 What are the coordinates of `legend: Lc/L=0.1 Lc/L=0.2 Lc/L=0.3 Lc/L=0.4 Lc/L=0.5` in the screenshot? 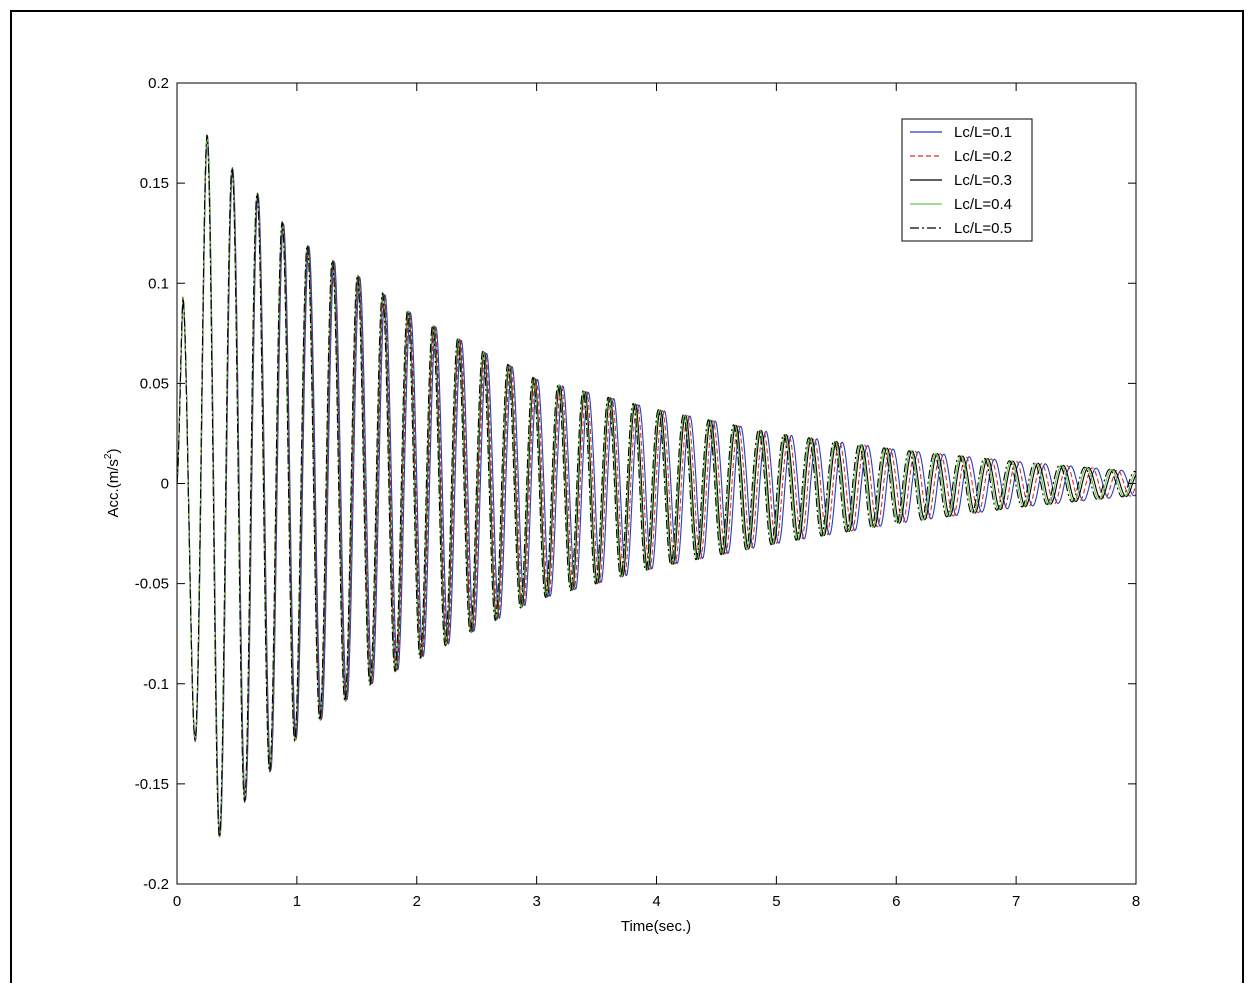 It's located at (967, 180).